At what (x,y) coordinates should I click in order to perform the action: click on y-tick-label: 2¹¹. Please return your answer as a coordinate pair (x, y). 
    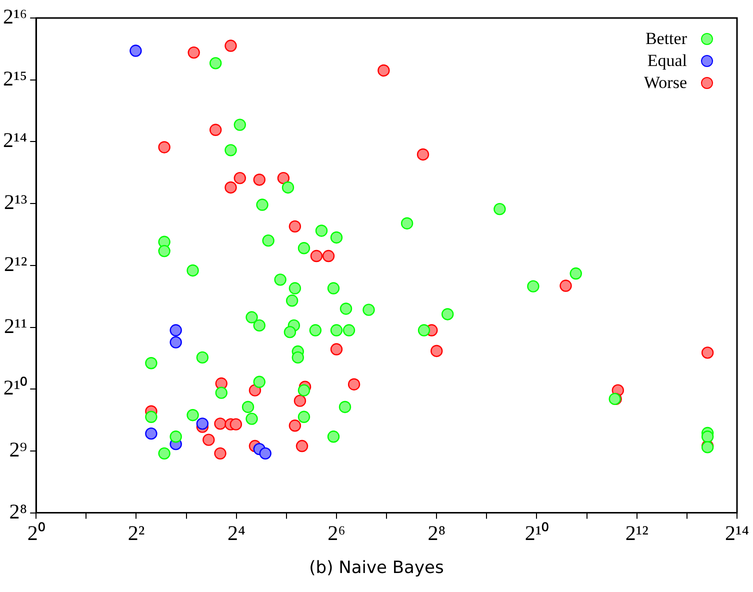
    Looking at the image, I should click on (16, 326).